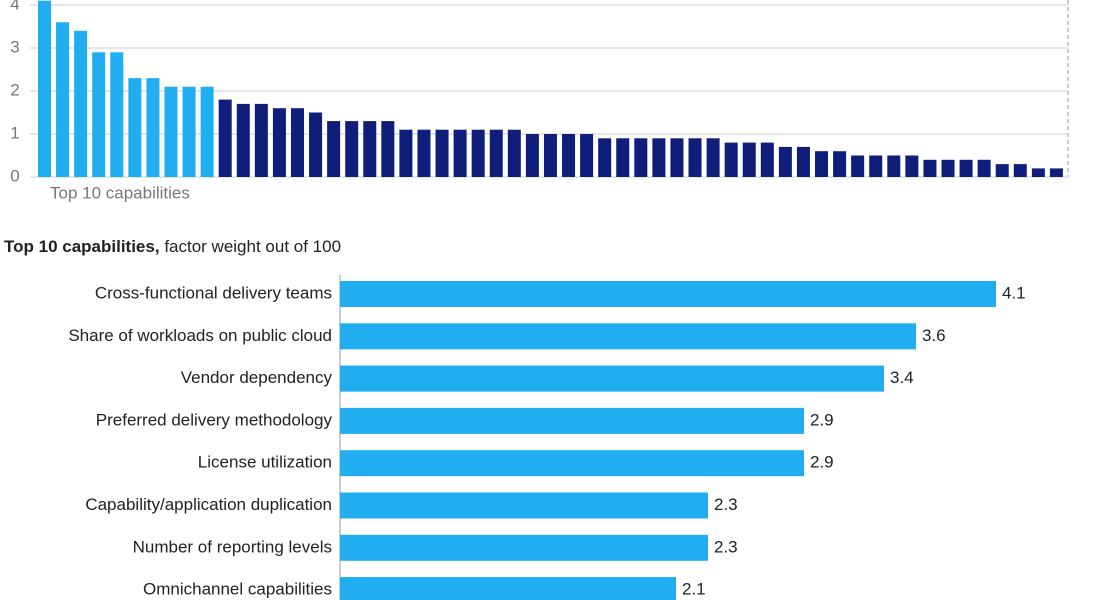 The width and height of the screenshot is (1095, 600). I want to click on category-label: Cross-functional delivery teams, so click(213, 292).